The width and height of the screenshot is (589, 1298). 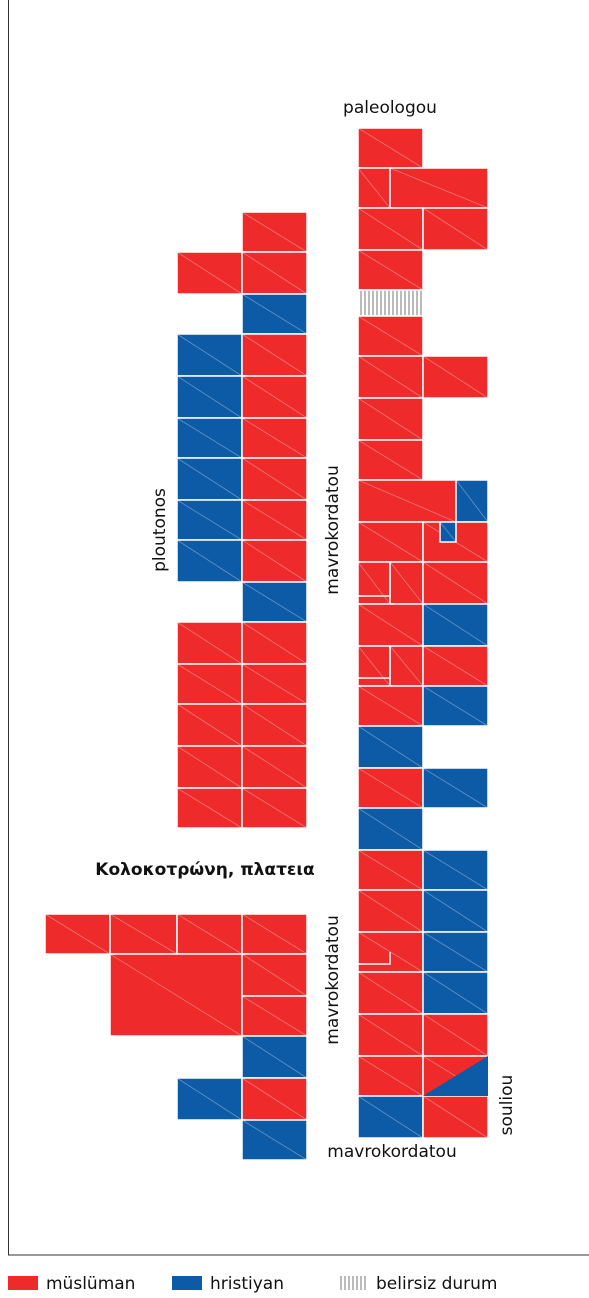 I want to click on legend-swatch, so click(x=187, y=1283).